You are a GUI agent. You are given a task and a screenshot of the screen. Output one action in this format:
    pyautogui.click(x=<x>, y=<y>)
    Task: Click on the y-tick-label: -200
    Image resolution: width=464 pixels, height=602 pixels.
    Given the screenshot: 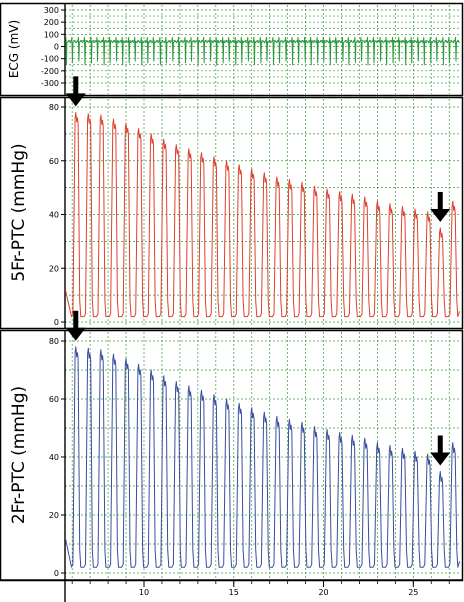 What is the action you would take?
    pyautogui.click(x=50, y=71)
    